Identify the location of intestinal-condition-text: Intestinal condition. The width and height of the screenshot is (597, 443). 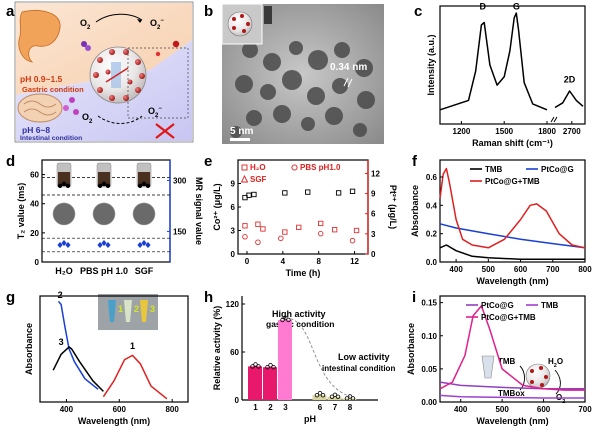
(51, 138).